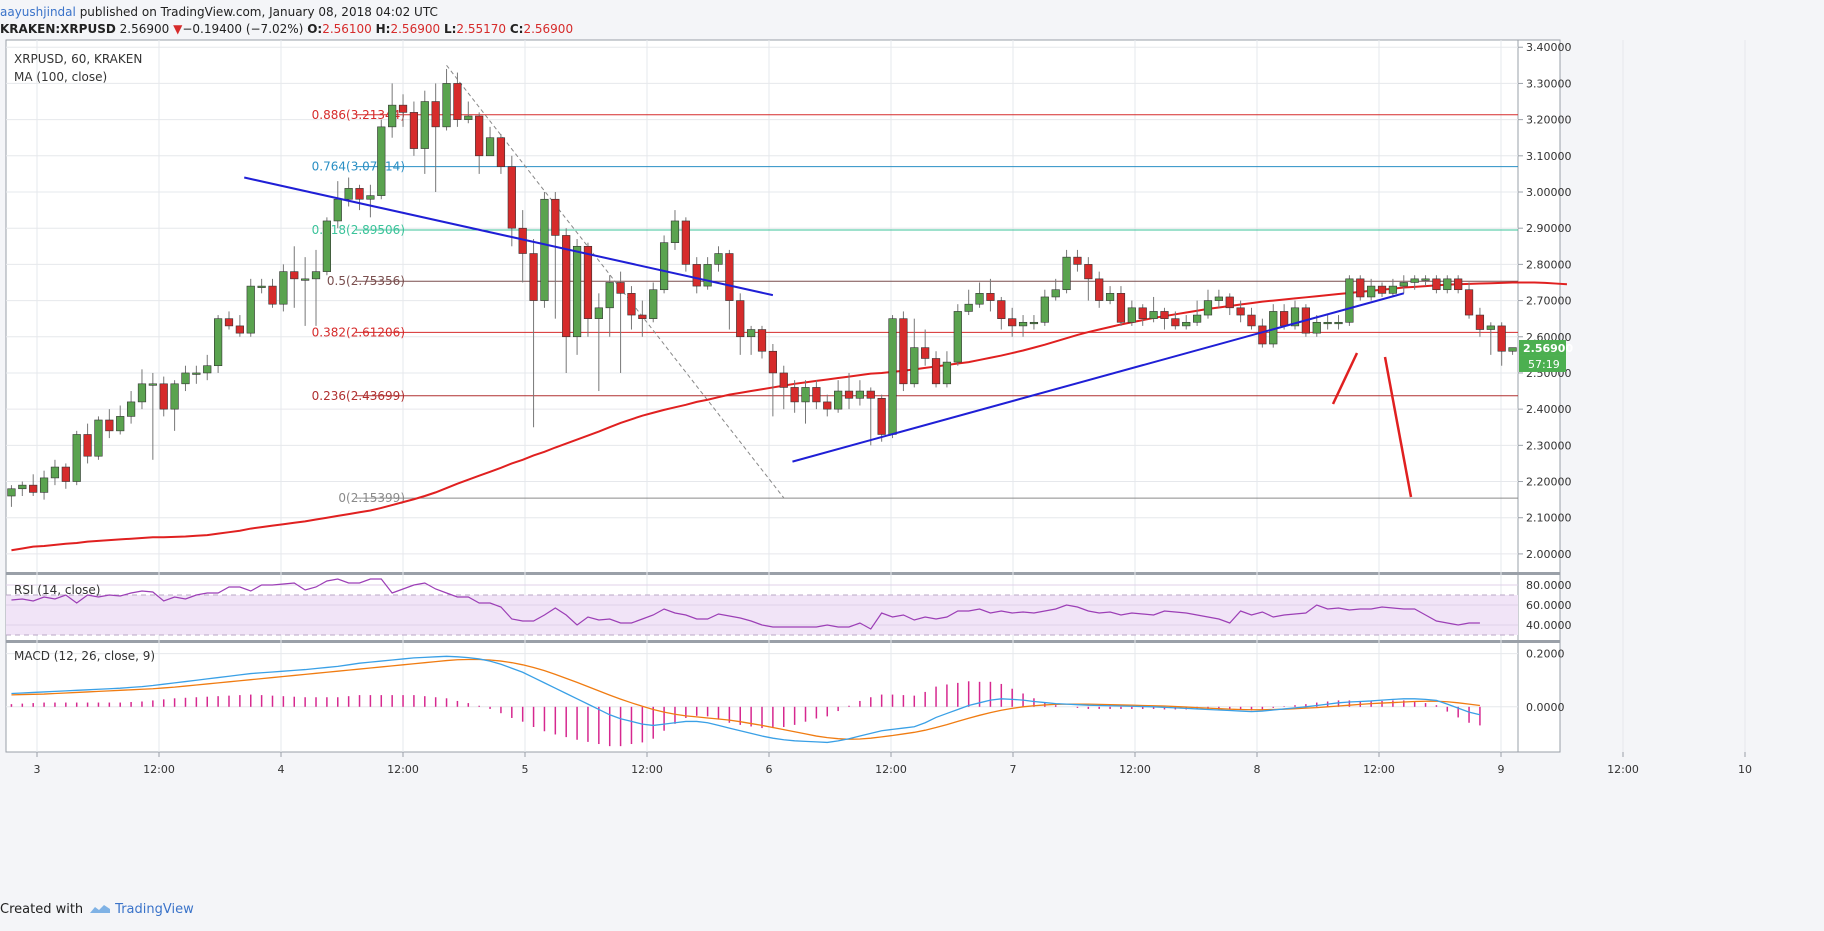 This screenshot has width=1824, height=931. Describe the element at coordinates (1549, 554) in the screenshot. I see `price-tick-label: 2.00000` at that location.